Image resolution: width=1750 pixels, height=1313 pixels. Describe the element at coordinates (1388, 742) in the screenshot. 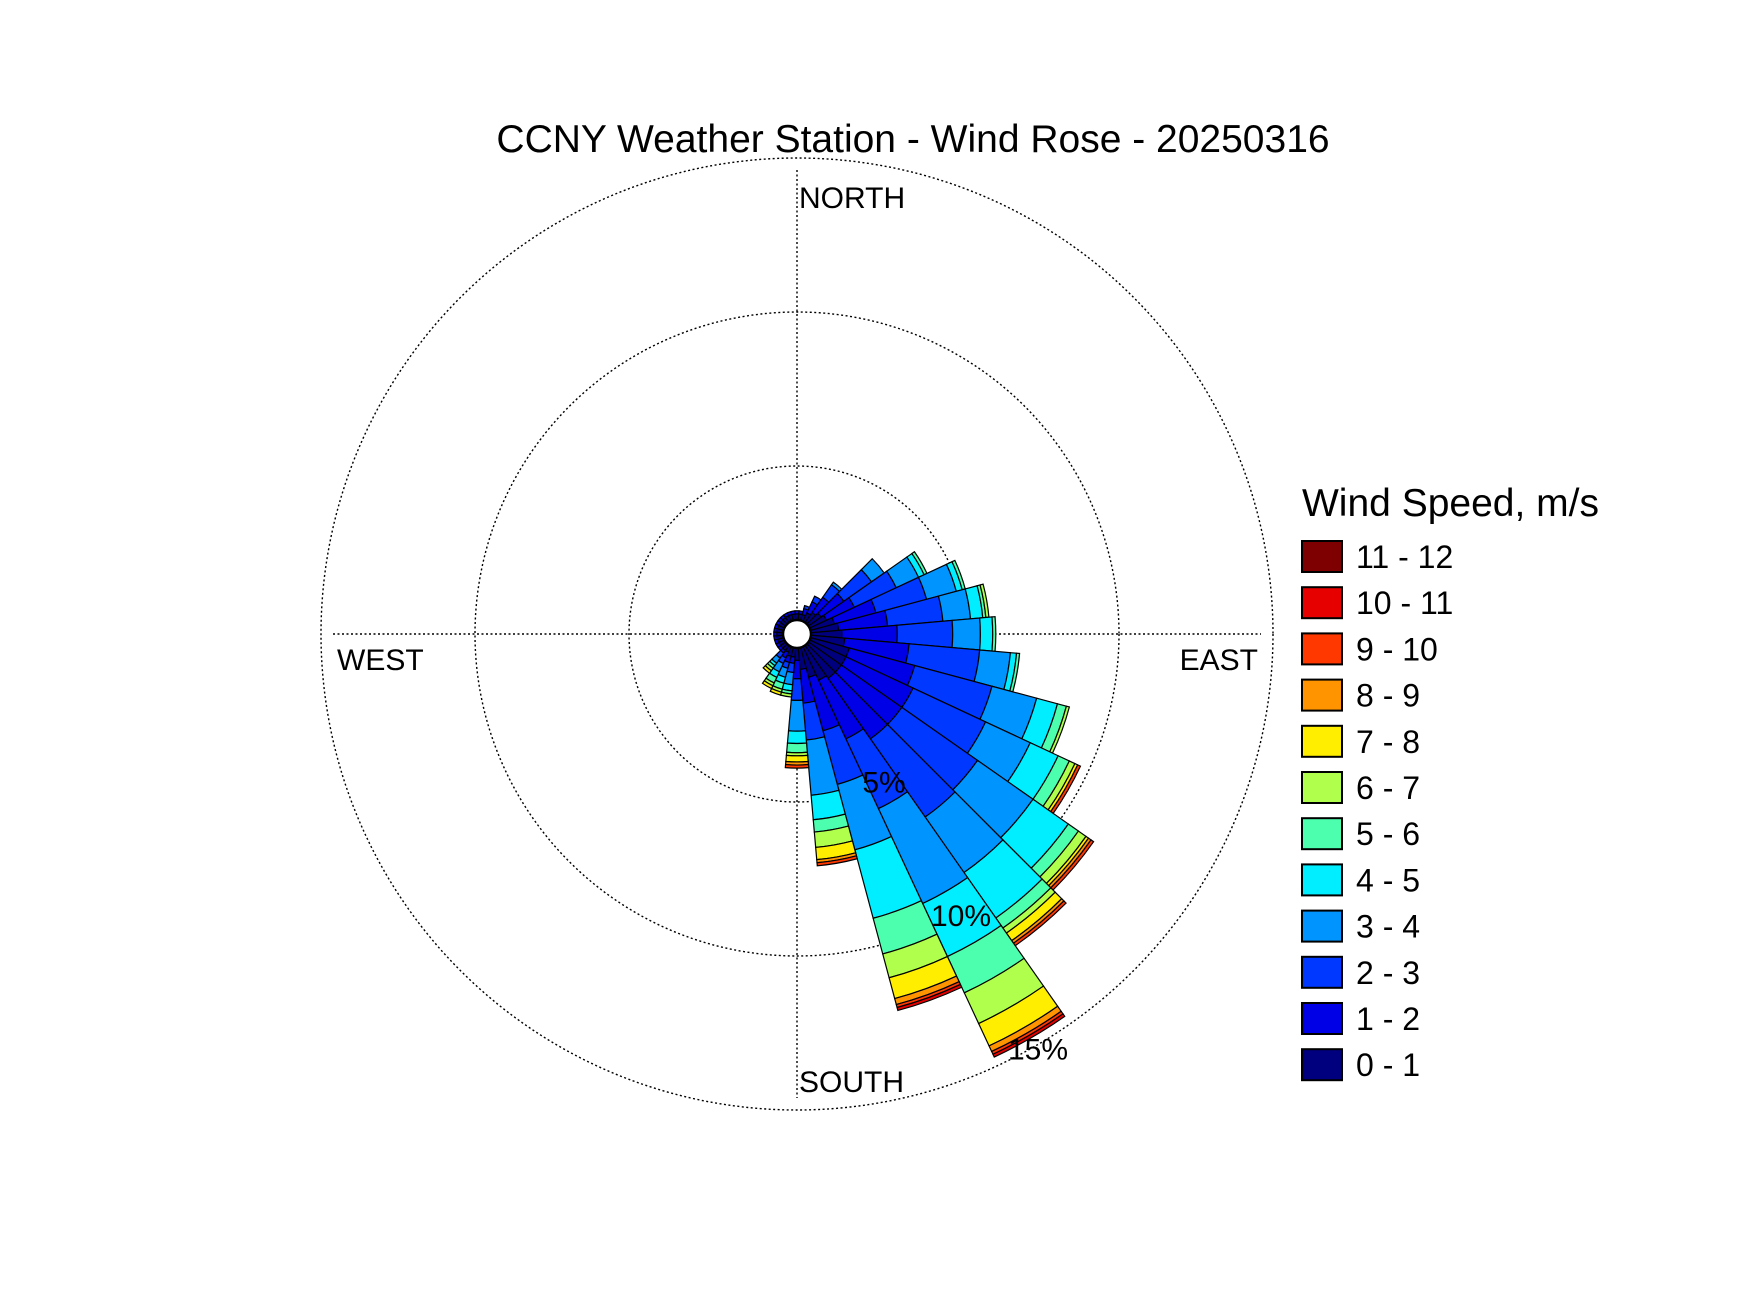

I see `legend-label: 7 - 8` at that location.